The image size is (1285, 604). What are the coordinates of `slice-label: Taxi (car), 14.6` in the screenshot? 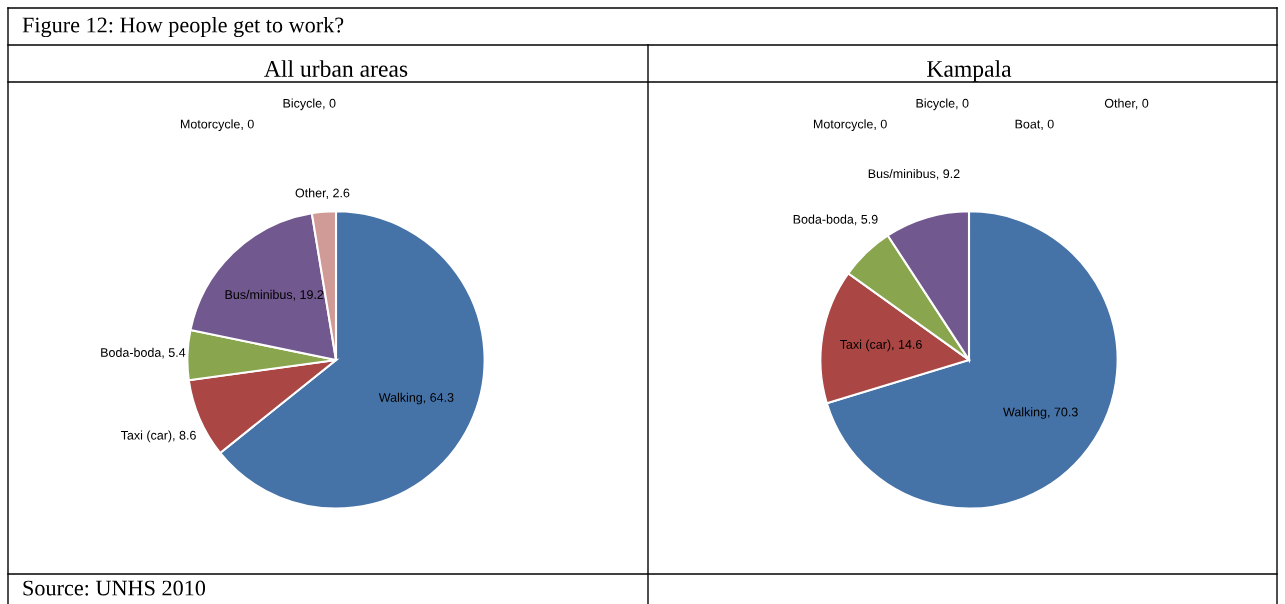 It's located at (880, 345).